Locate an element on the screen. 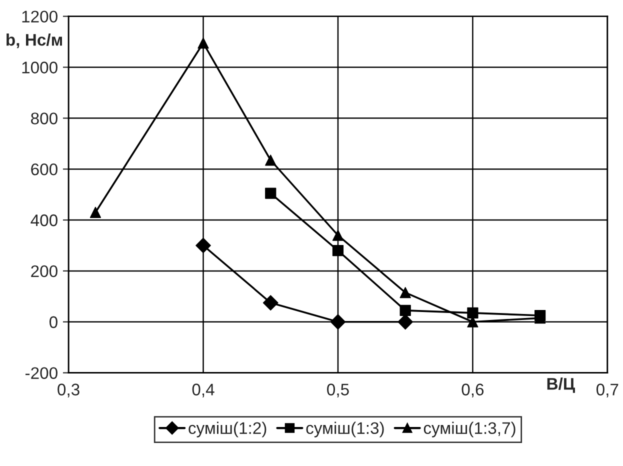  x-axis-title: В/Ц is located at coordinates (561, 385).